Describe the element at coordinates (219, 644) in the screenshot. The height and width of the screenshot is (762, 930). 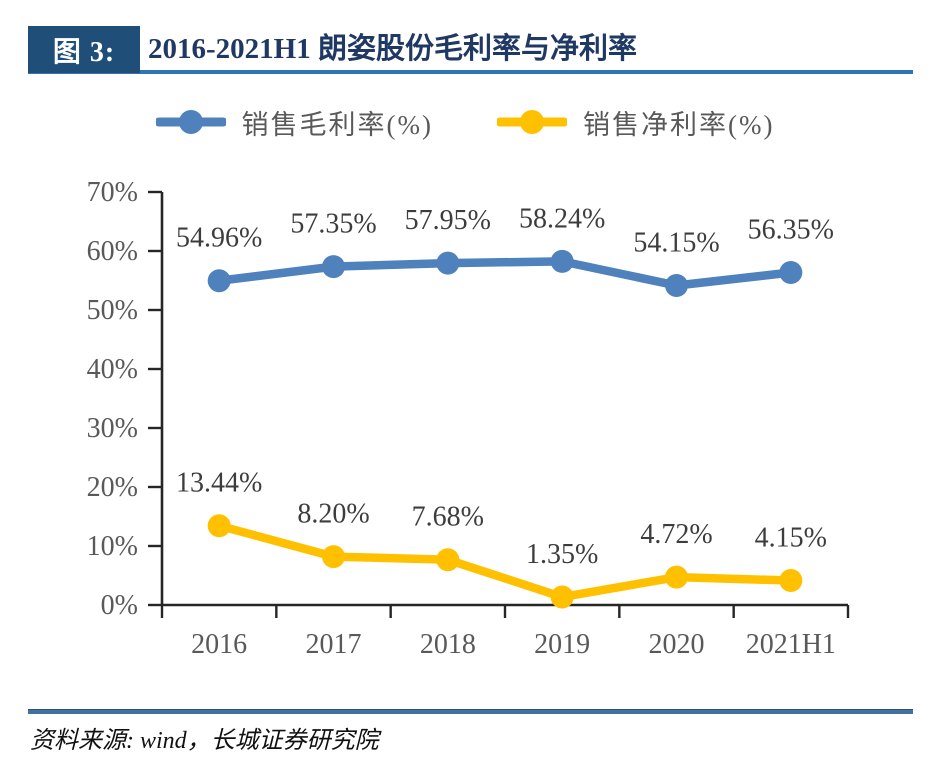
I see `x-tick-label: 2016` at that location.